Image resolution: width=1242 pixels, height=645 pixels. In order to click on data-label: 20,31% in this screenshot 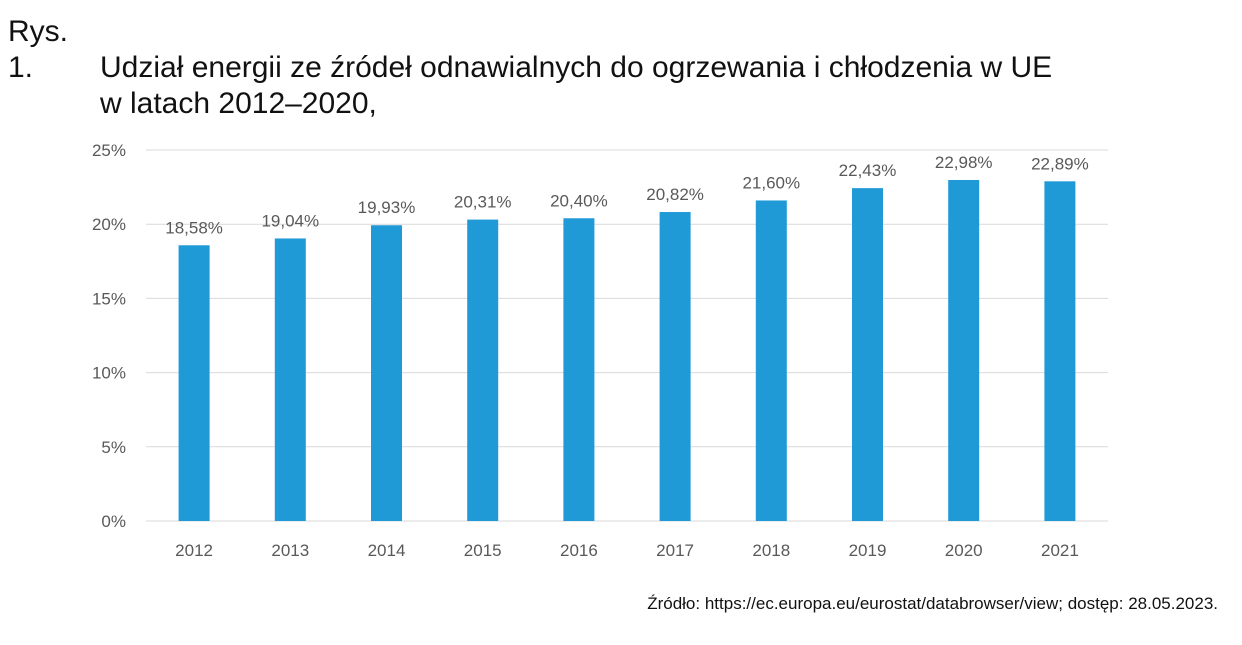, I will do `click(483, 202)`.